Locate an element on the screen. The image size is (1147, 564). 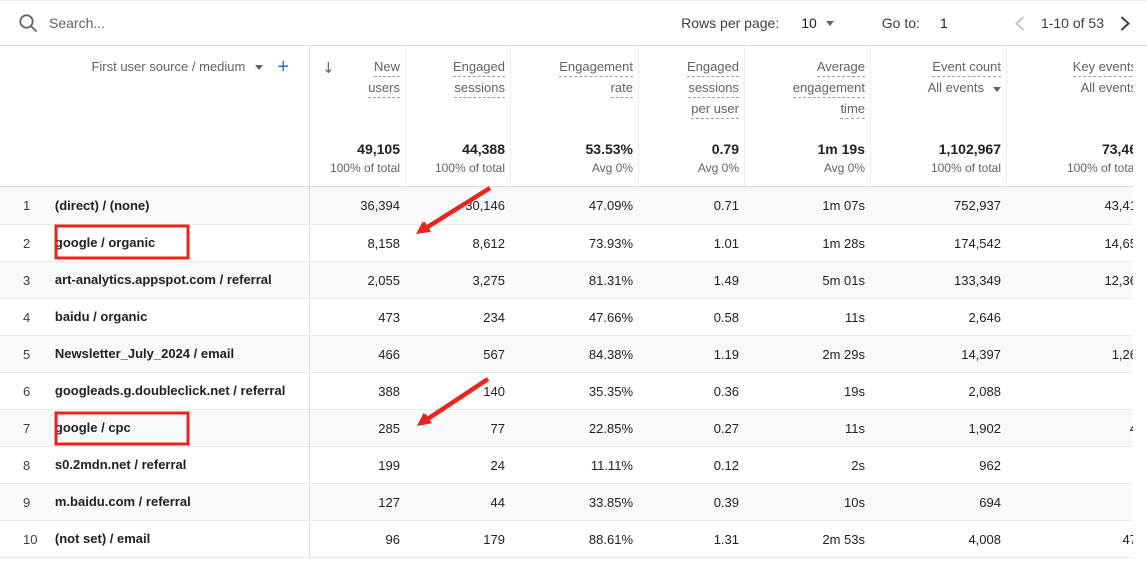
next-page-button is located at coordinates (1125, 23).